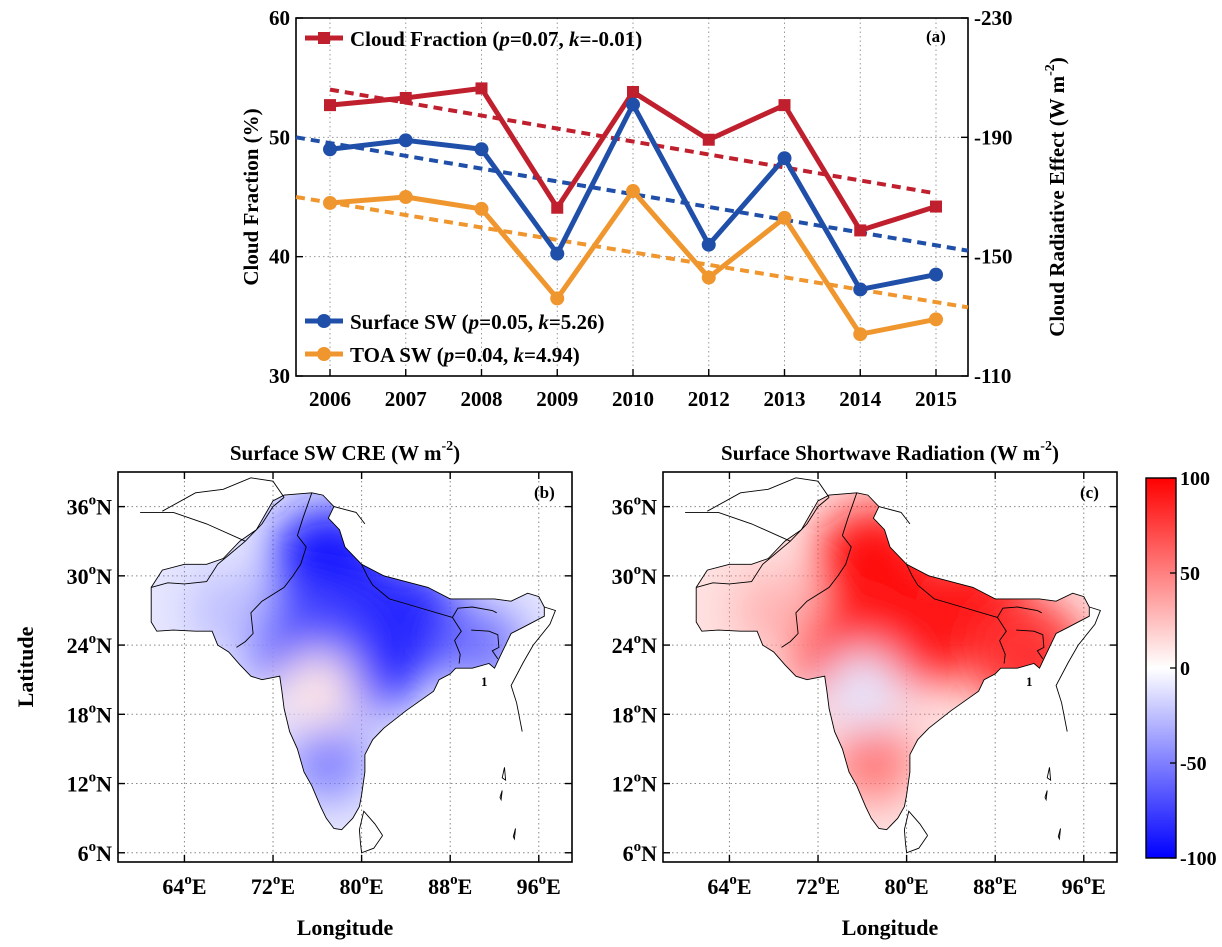 This screenshot has height=947, width=1222. I want to click on data-region-outline-c, so click(892, 661).